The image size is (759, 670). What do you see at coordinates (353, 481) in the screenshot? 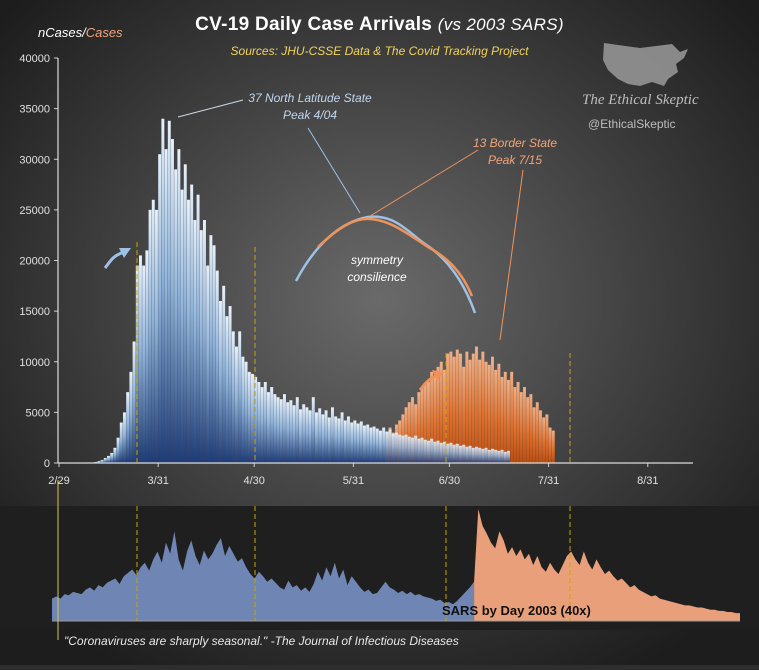
I see `x-tick-label: 5/31` at bounding box center [353, 481].